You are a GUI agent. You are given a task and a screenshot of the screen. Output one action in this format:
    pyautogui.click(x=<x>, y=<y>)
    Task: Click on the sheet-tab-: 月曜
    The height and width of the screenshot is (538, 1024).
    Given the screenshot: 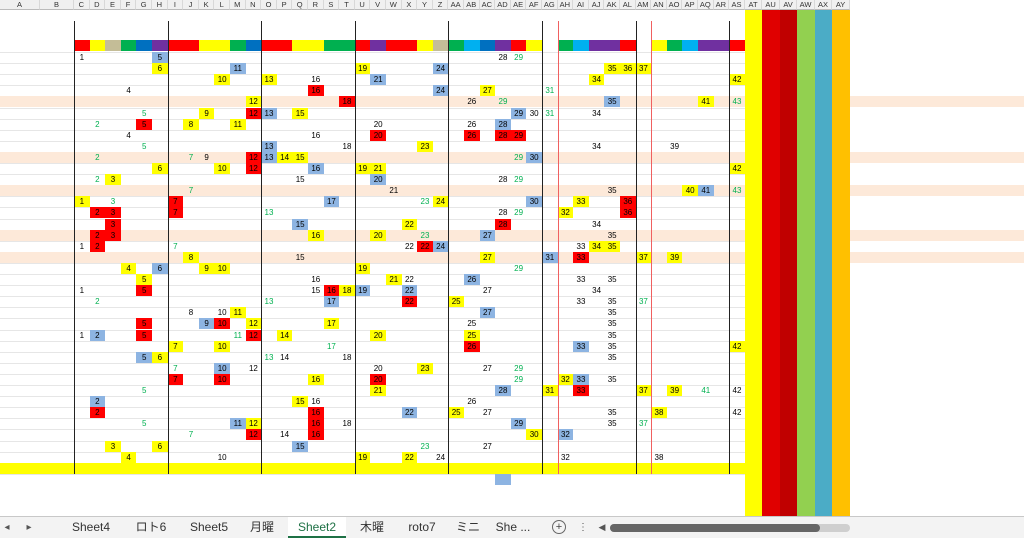 What is the action you would take?
    pyautogui.click(x=261, y=527)
    